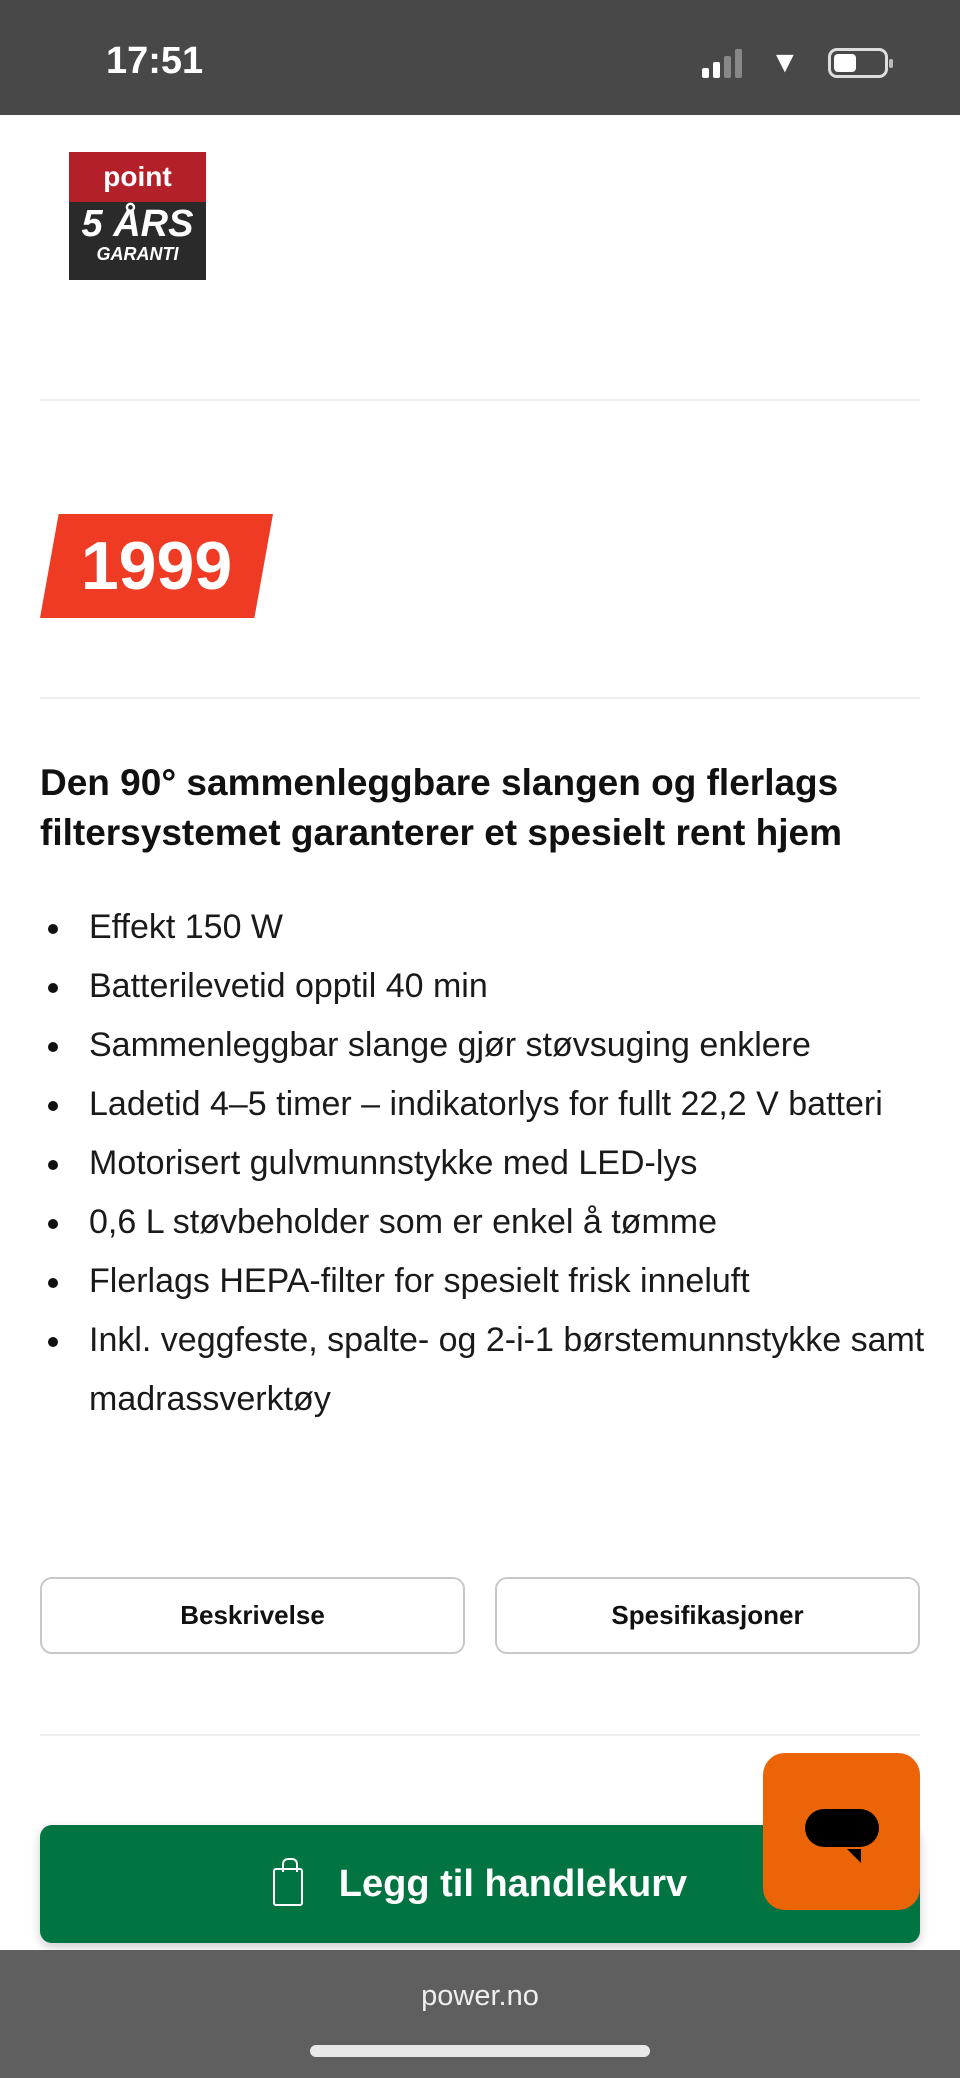 The width and height of the screenshot is (960, 2078). What do you see at coordinates (156, 566) in the screenshot?
I see `price-badge: 1999` at bounding box center [156, 566].